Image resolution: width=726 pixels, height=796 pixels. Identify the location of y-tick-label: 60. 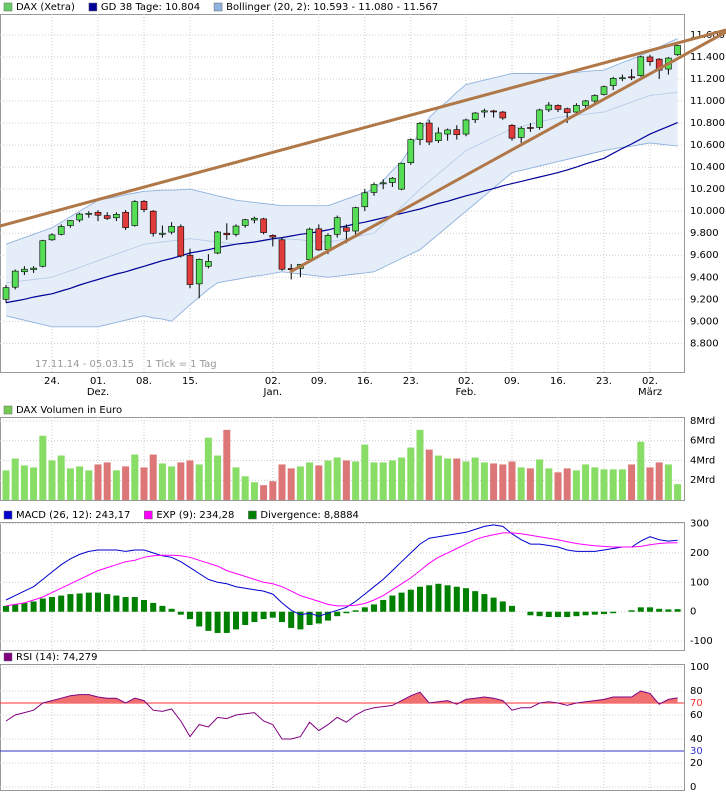
(696, 715).